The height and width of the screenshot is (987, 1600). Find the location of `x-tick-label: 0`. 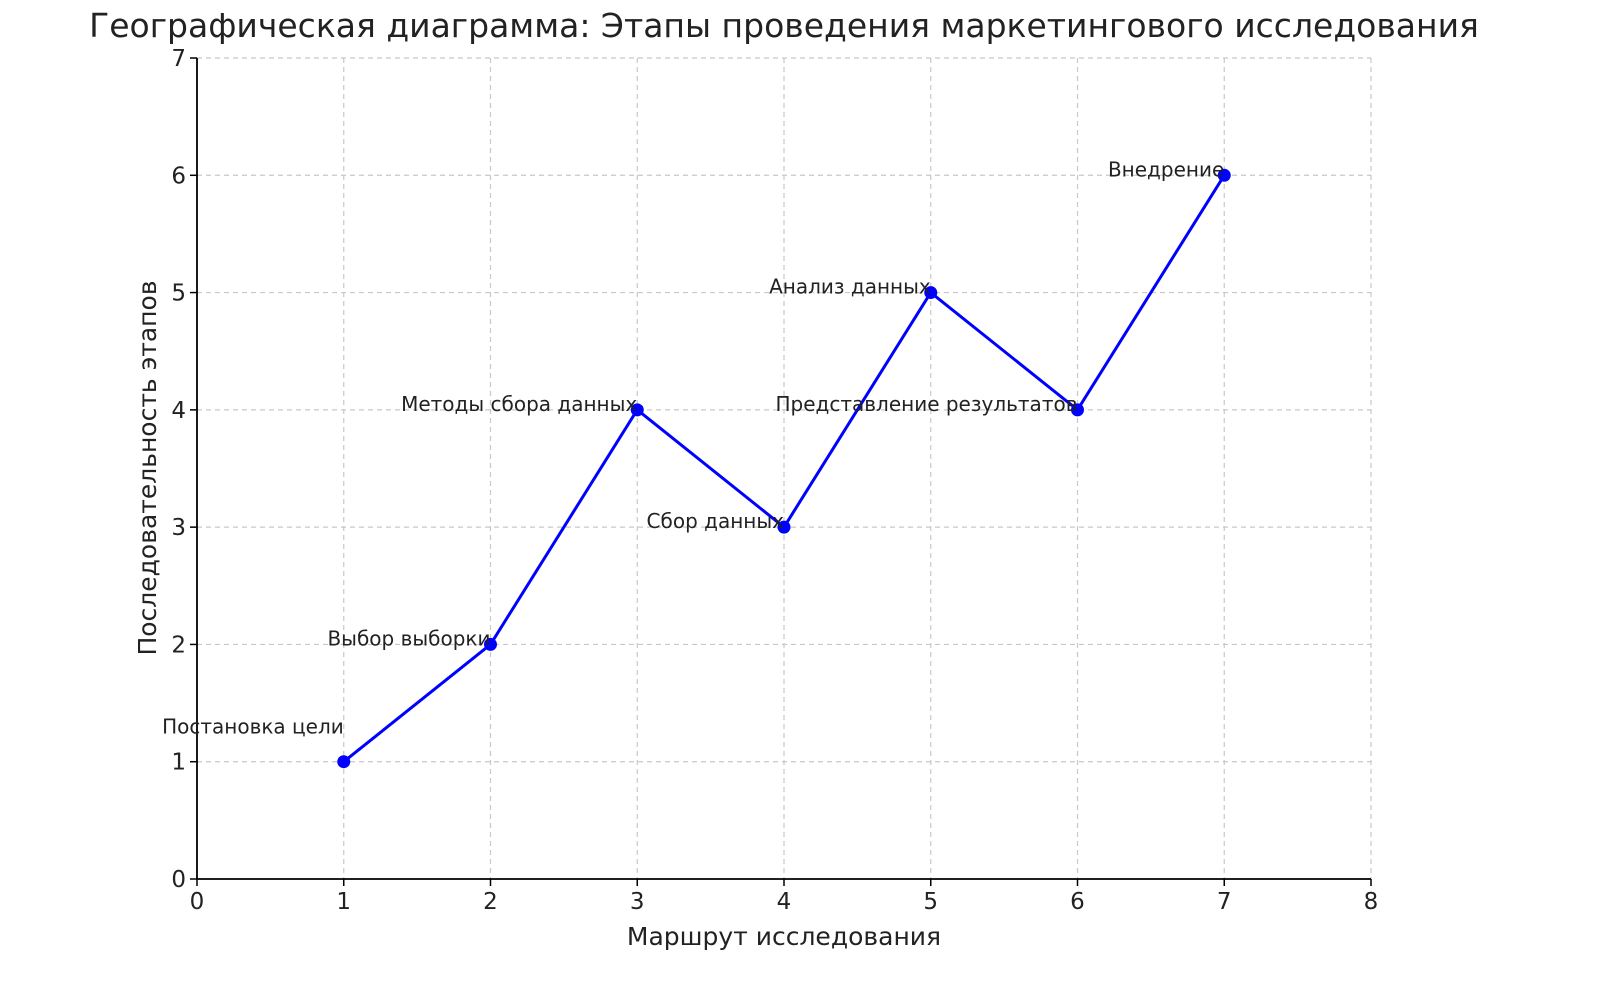

x-tick-label: 0 is located at coordinates (197, 902).